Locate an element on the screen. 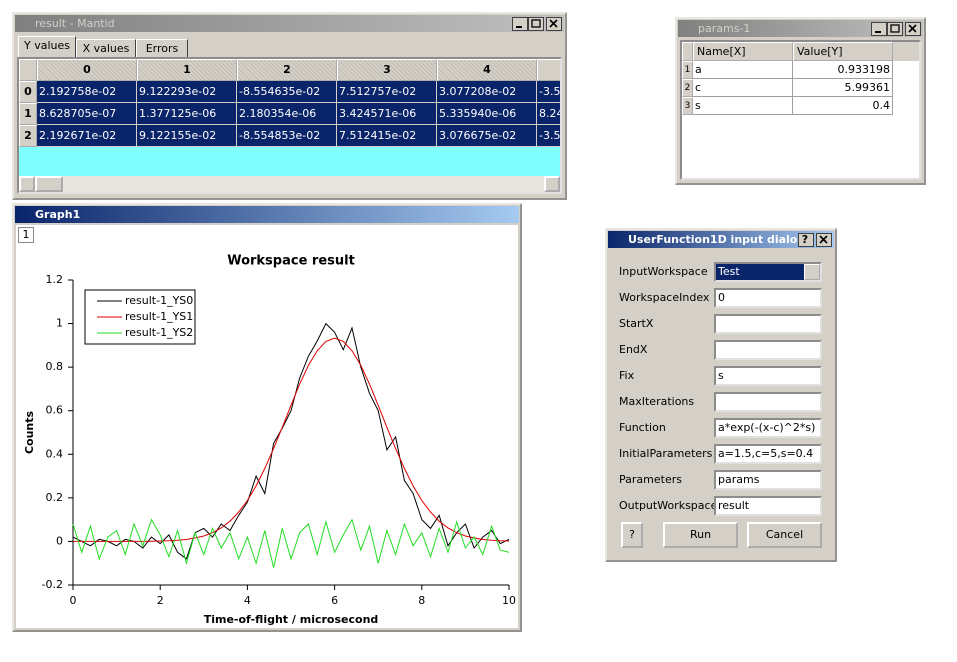 This screenshot has height=662, width=957. field-label: Fix is located at coordinates (627, 375).